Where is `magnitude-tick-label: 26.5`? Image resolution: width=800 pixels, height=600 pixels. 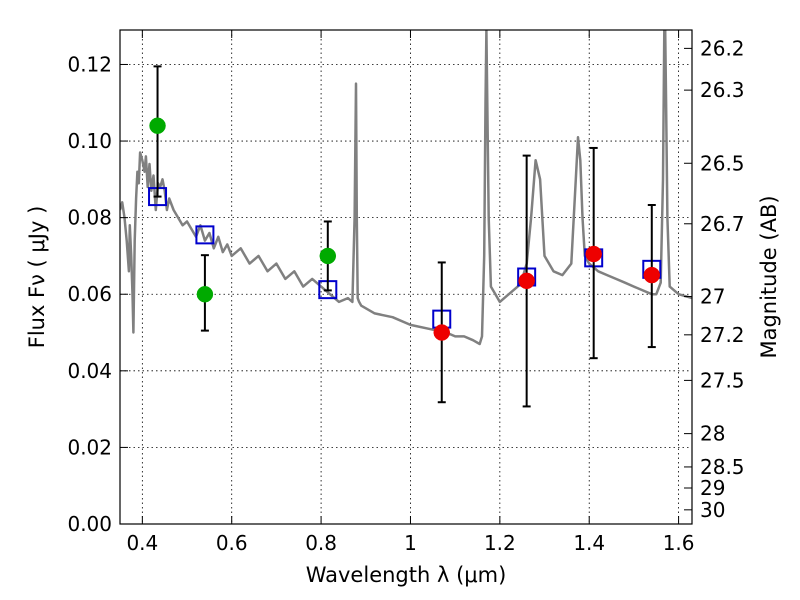
magnitude-tick-label: 26.5 is located at coordinates (722, 163).